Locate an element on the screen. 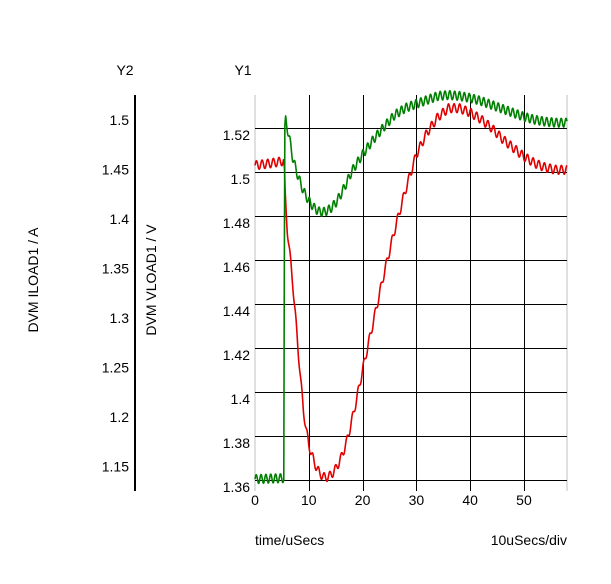 This screenshot has height=584, width=611. x-tick-label: 40 is located at coordinates (470, 500).